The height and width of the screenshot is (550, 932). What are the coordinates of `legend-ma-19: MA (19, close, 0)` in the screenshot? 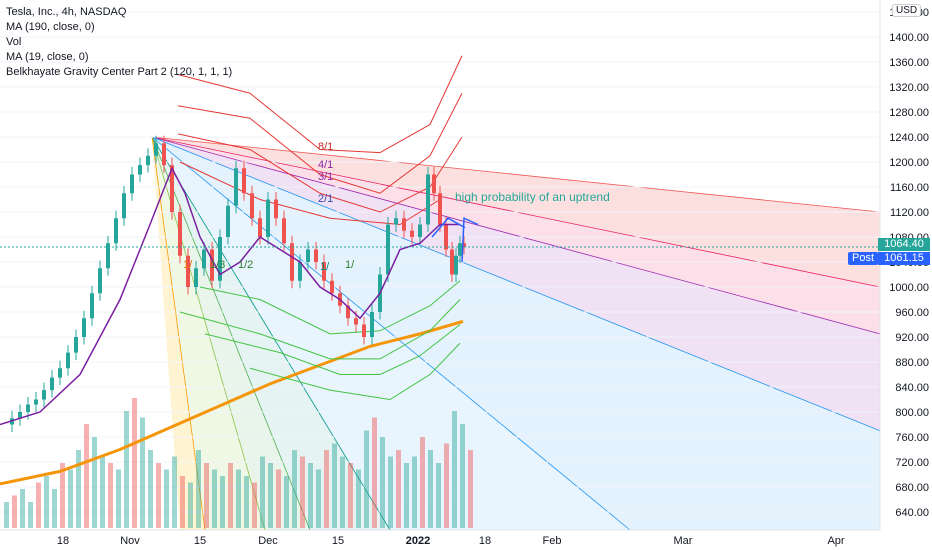 It's located at (47, 57).